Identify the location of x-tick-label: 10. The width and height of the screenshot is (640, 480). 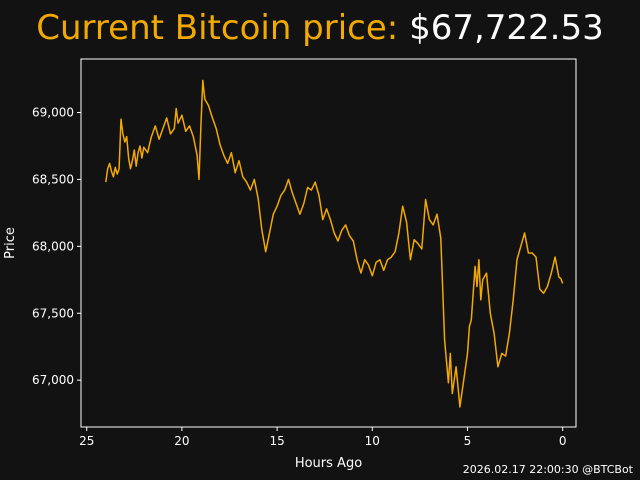
(372, 441).